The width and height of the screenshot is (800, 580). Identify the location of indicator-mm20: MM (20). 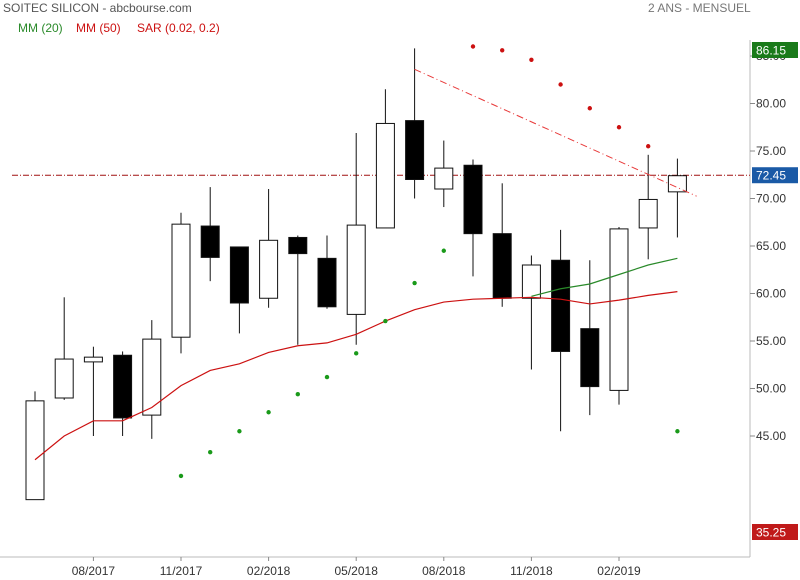
(40, 28).